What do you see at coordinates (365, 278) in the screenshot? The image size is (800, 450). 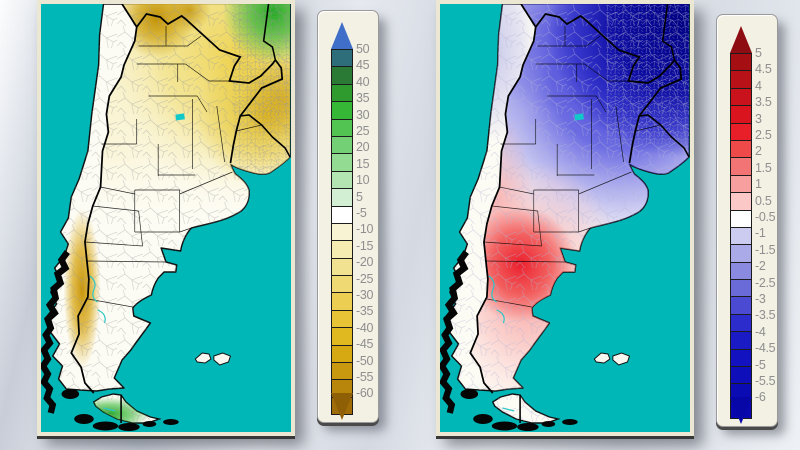 I see `colorbar-label: -25` at bounding box center [365, 278].